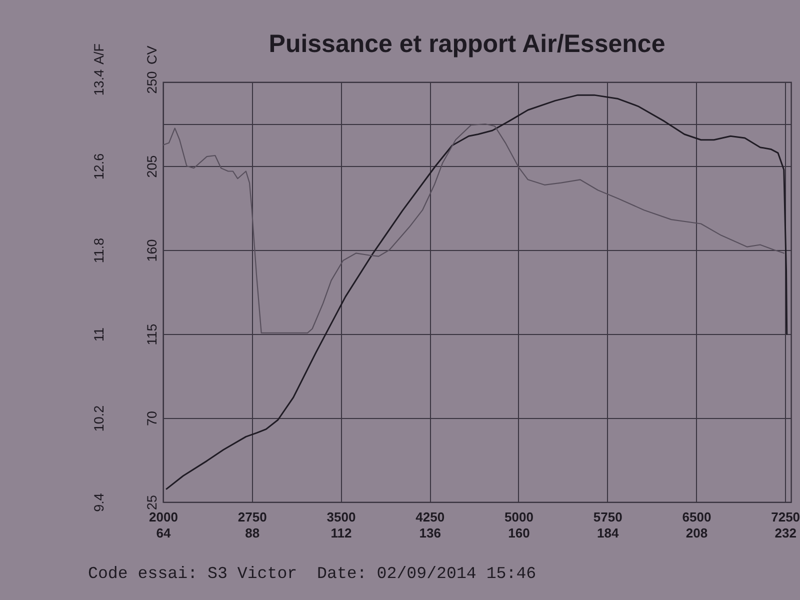  What do you see at coordinates (152, 502) in the screenshot?
I see `y-tick-label: 25` at bounding box center [152, 502].